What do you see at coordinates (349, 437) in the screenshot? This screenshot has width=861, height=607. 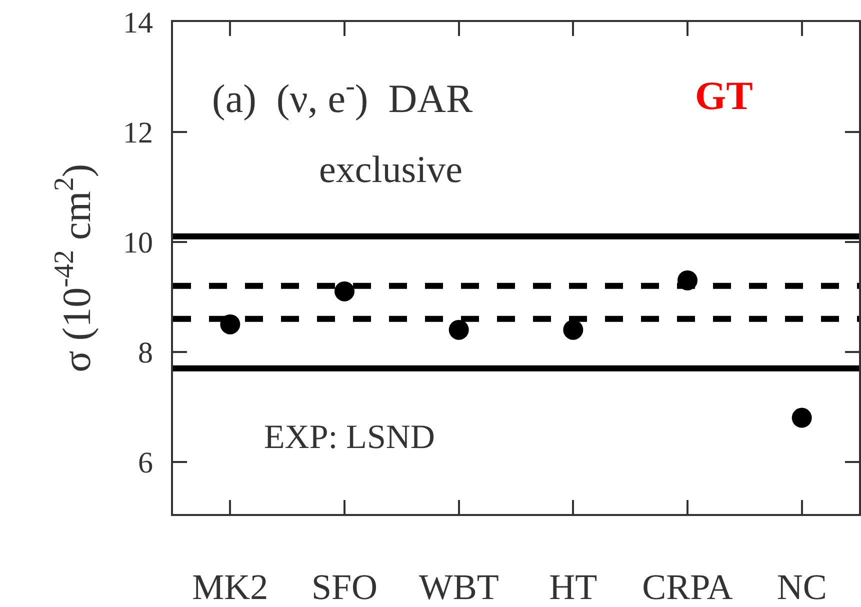 I see `annotation: EXP: LSND` at bounding box center [349, 437].